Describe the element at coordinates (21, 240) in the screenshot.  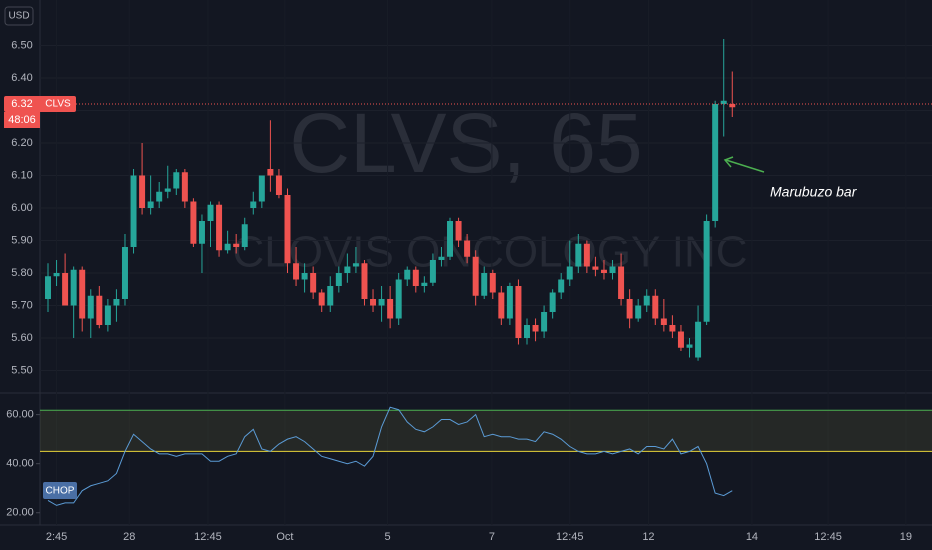
I see `y-tick-label: 5.90` at that location.